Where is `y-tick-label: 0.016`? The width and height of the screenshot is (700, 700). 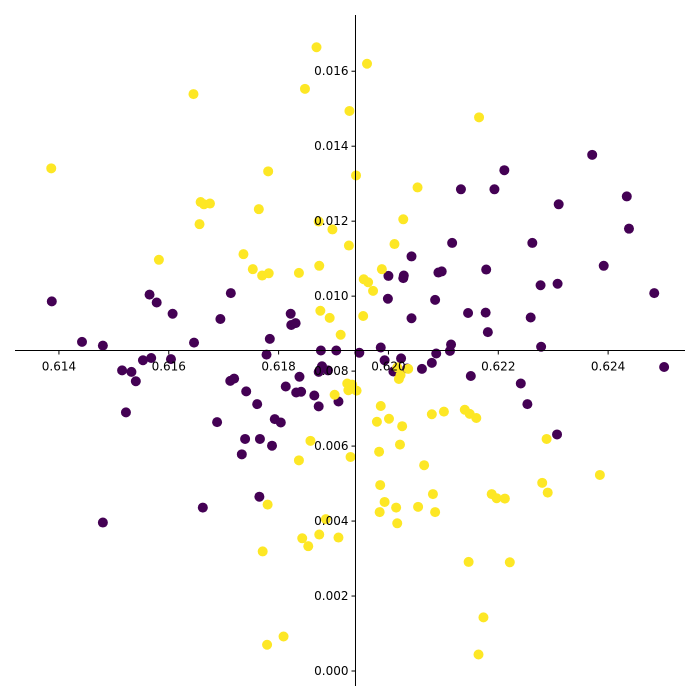 y-tick-label: 0.016 is located at coordinates (331, 71).